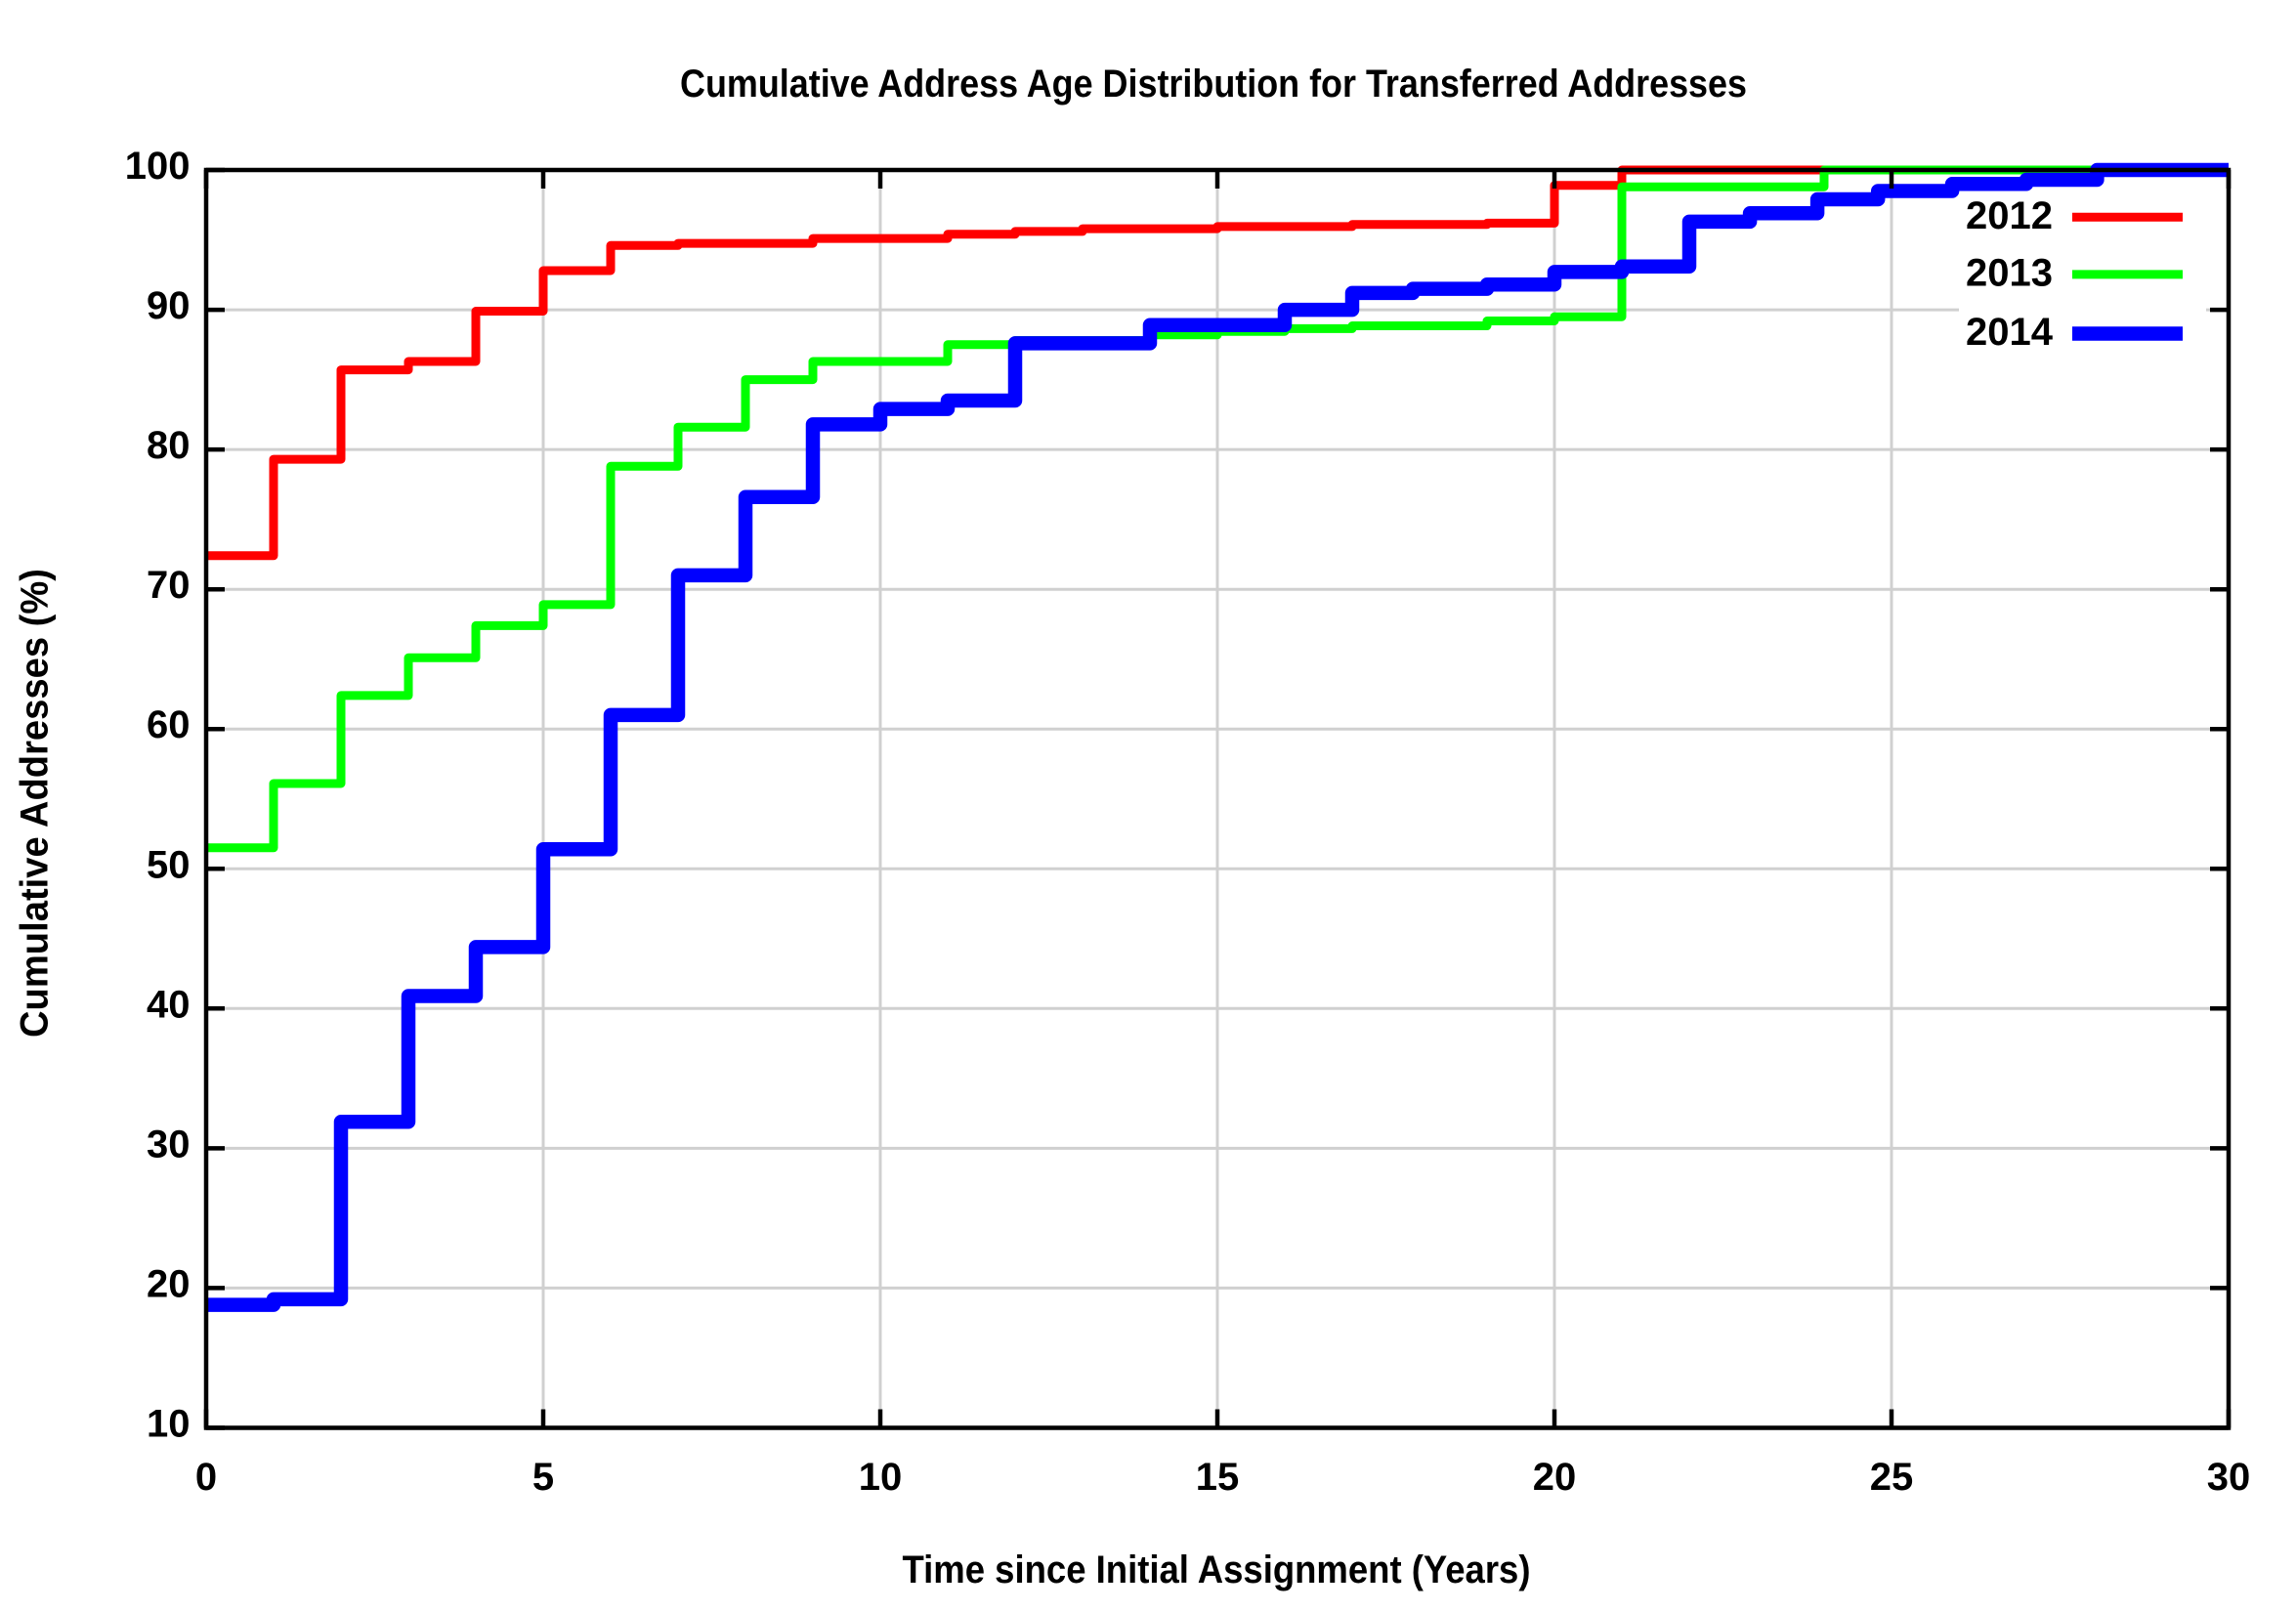 This screenshot has width=2296, height=1612. I want to click on svg-text: 90, so click(169, 305).